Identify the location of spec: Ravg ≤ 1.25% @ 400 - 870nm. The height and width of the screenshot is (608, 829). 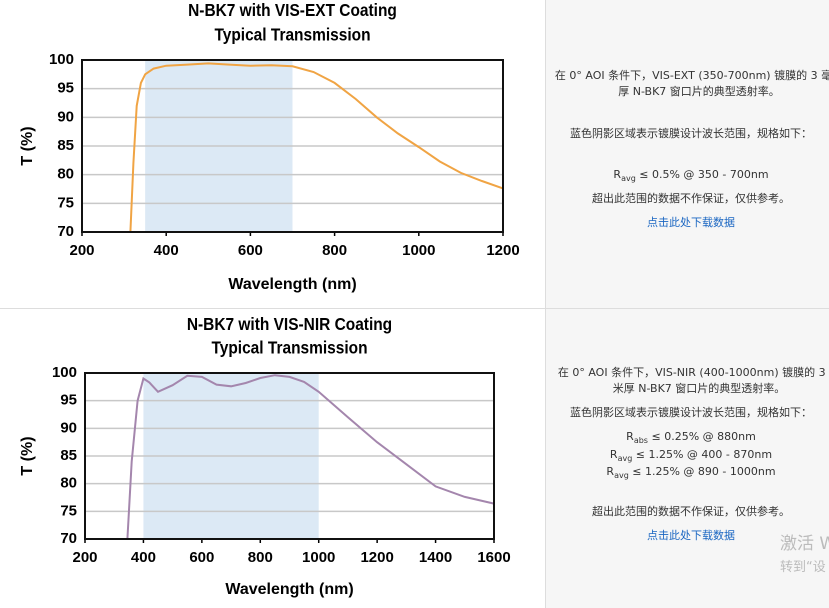
(687, 457).